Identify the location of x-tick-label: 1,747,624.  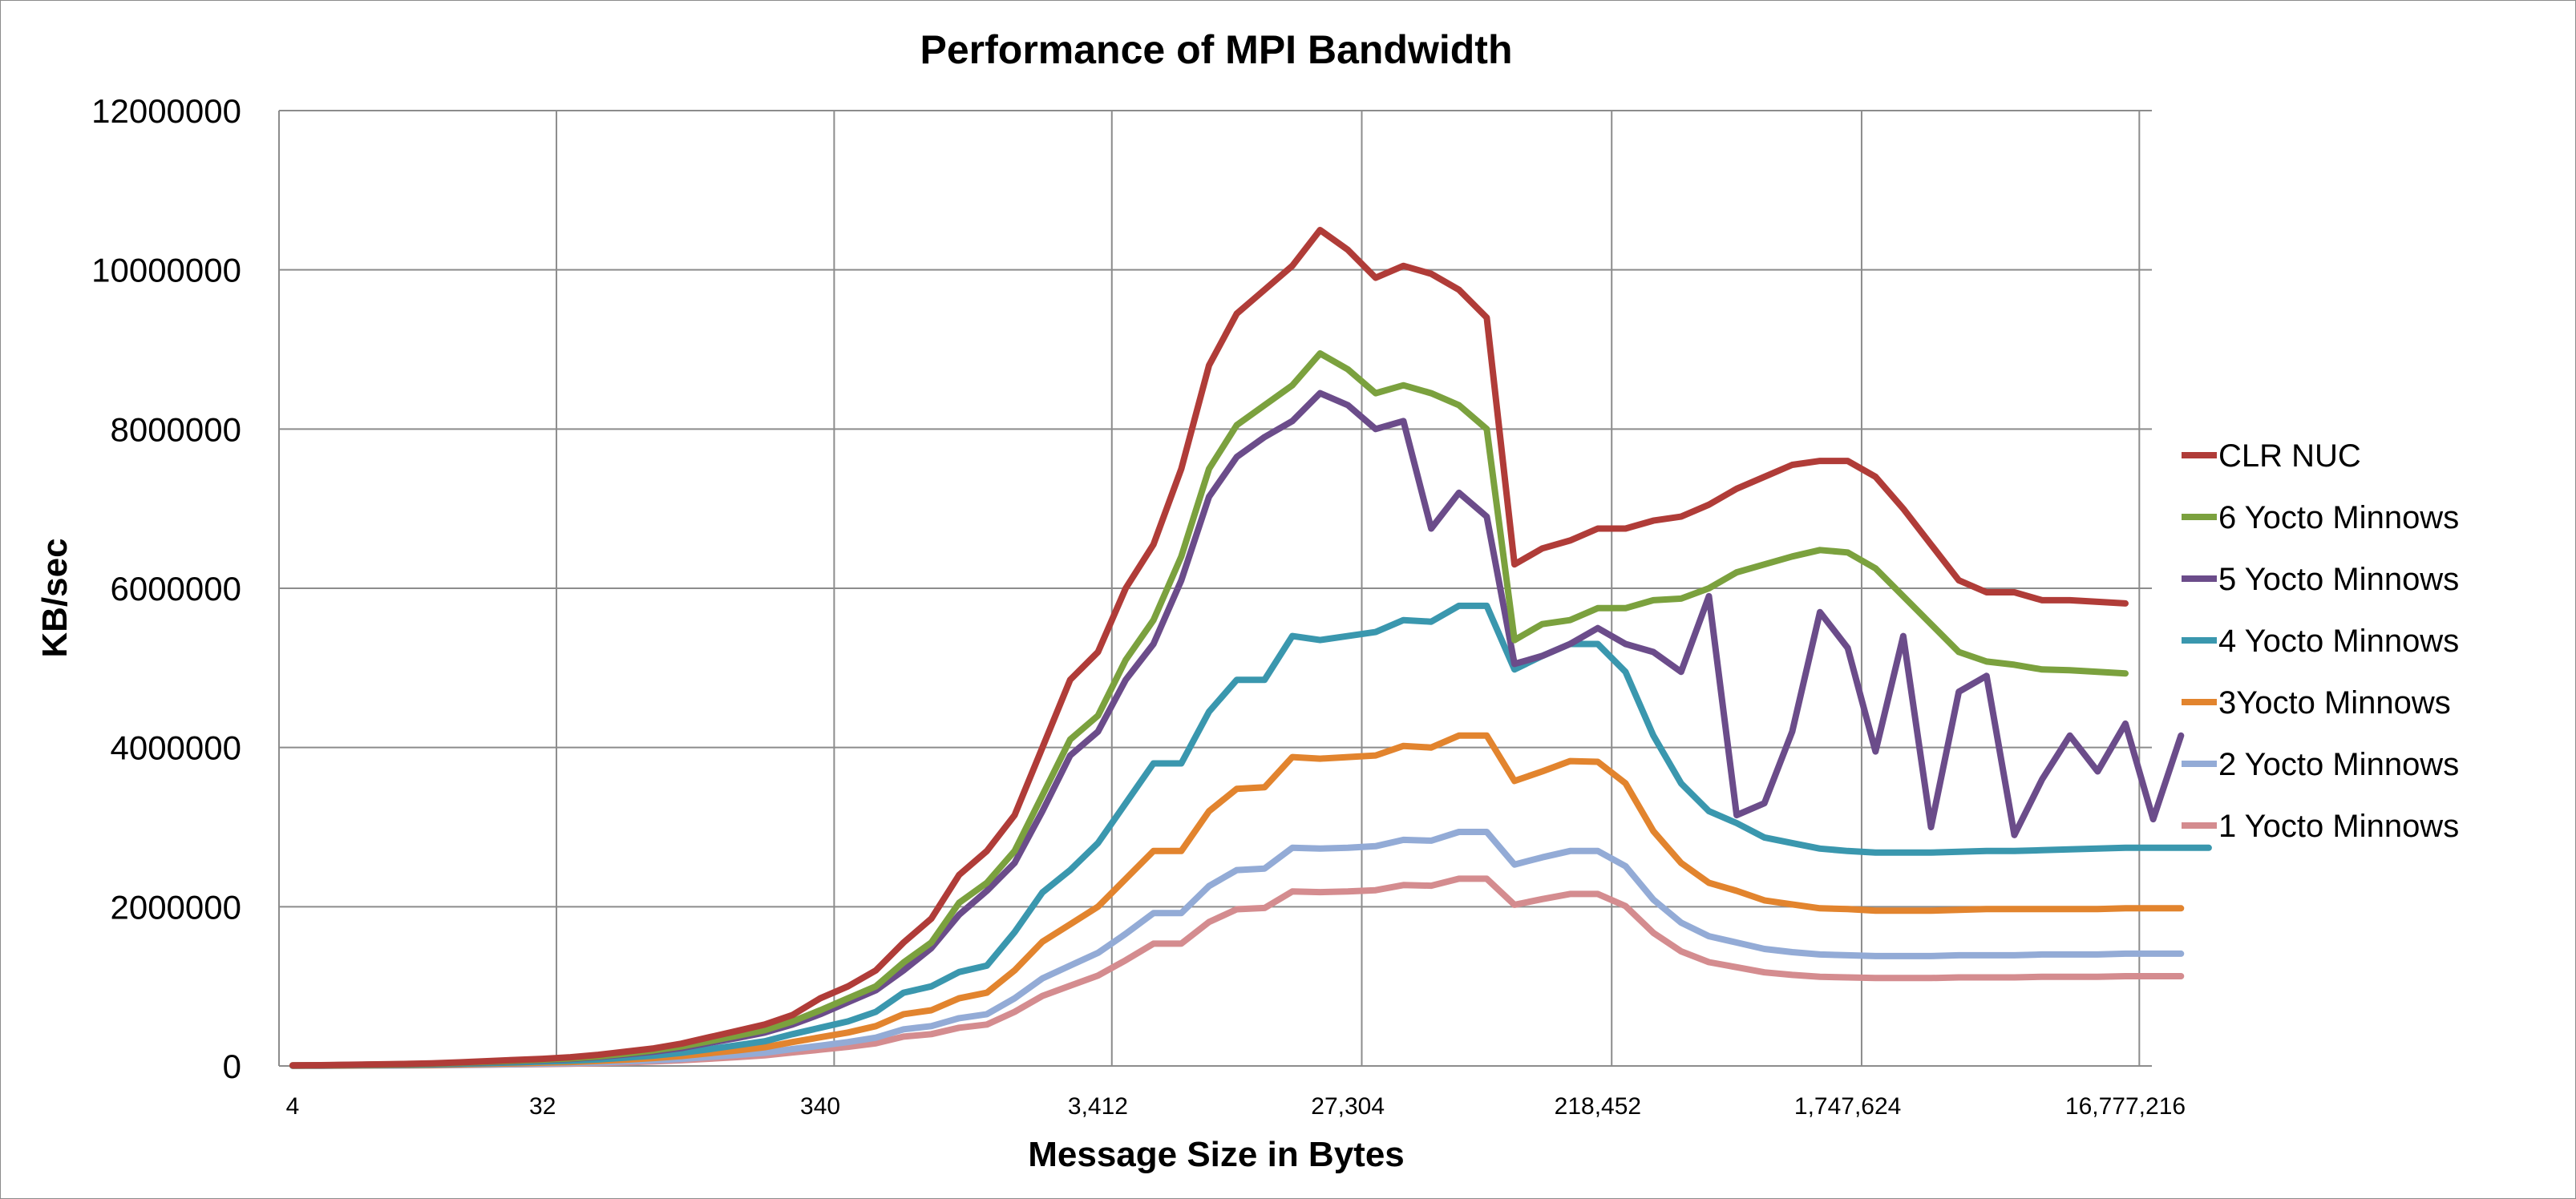
(1847, 1107).